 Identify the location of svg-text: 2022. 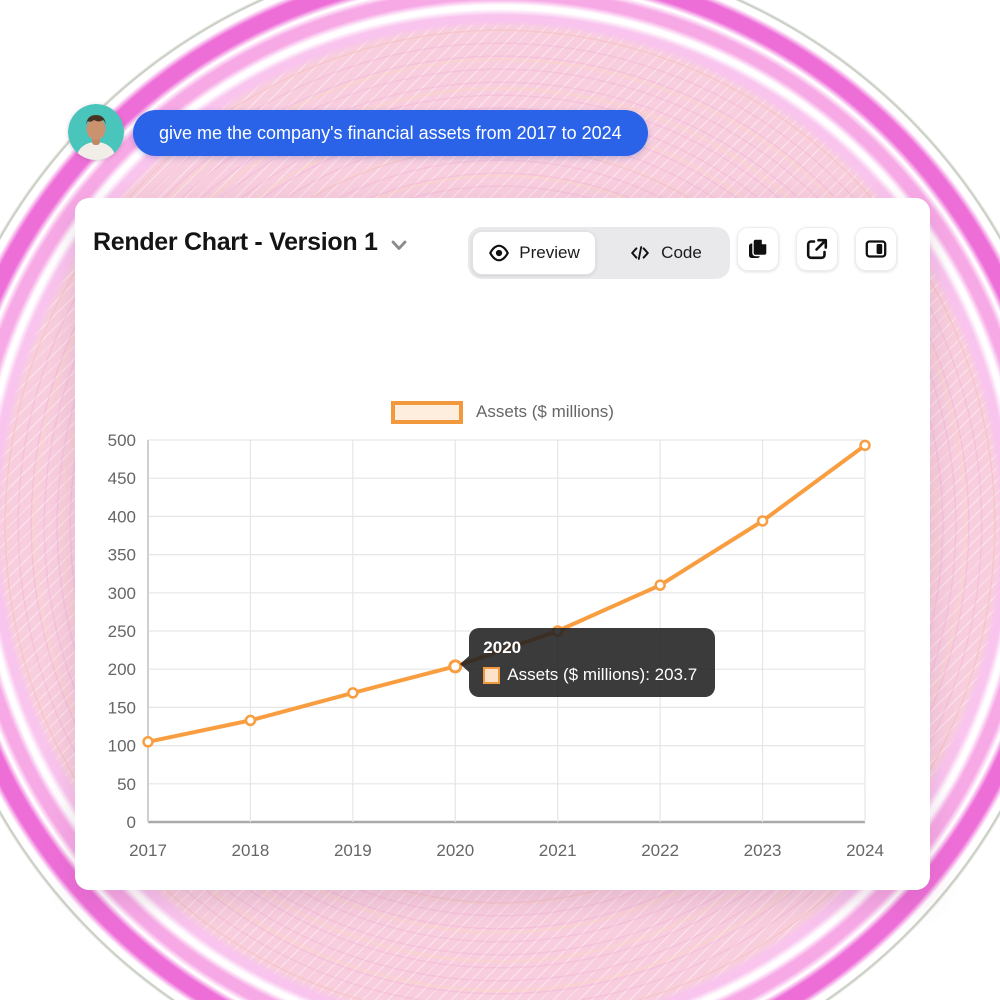
(660, 850).